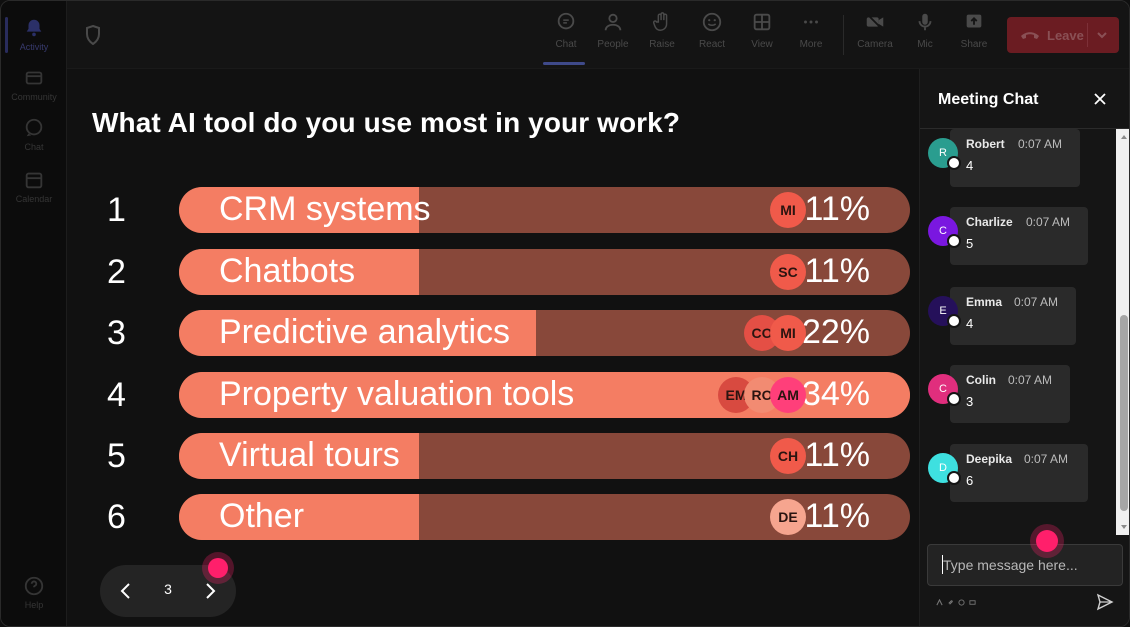  I want to click on message-text: 3, so click(970, 401).